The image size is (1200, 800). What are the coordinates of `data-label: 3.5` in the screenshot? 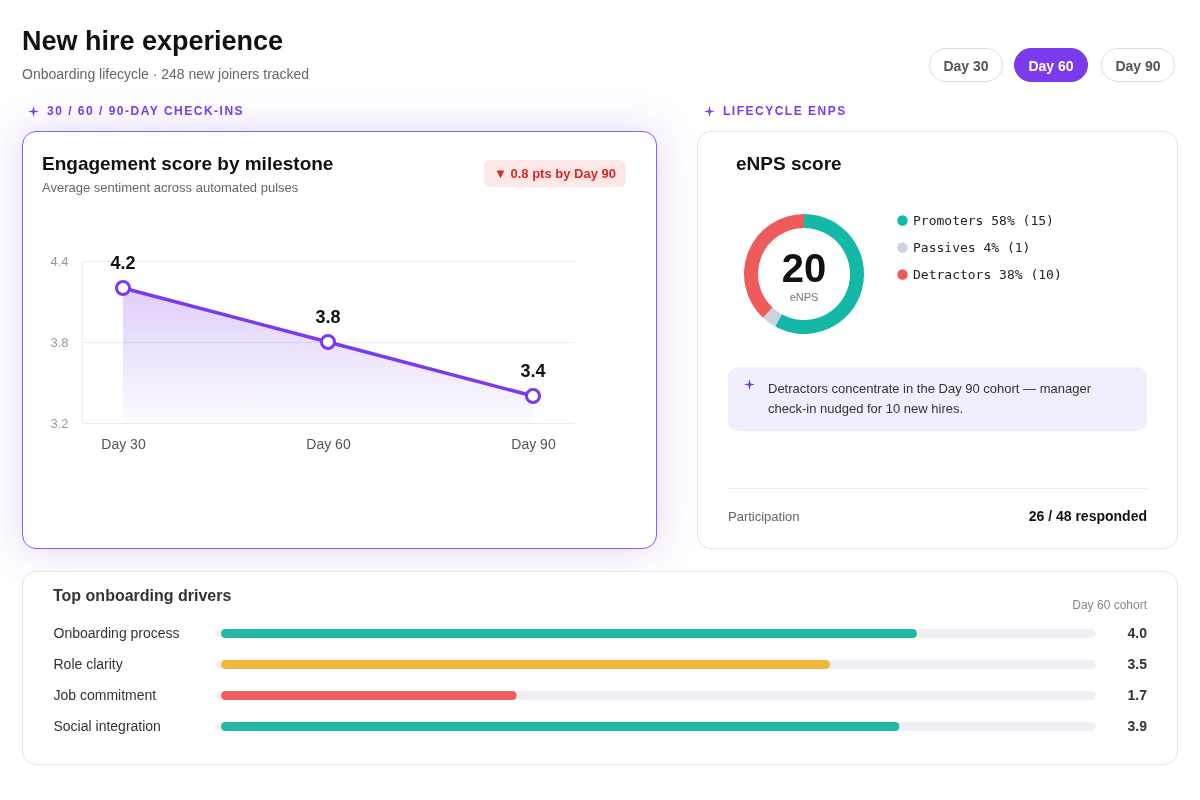 It's located at (1137, 663).